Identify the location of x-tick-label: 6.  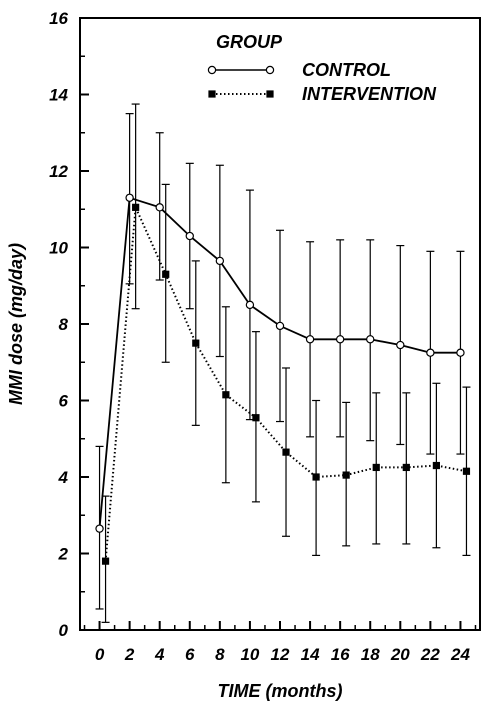
(190, 654).